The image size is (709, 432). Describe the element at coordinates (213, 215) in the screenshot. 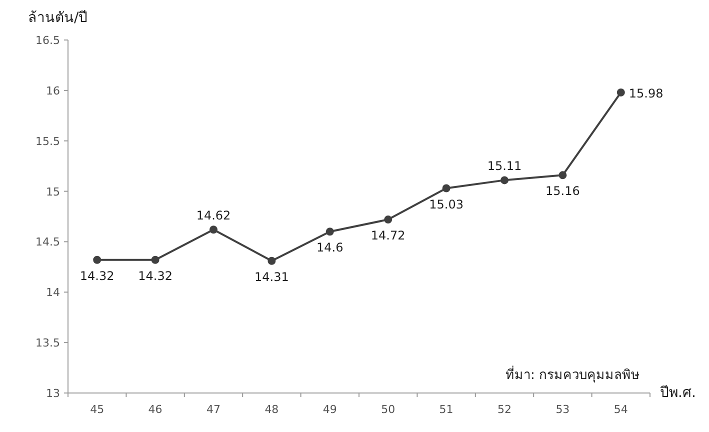

I see `data-label: 14.62` at that location.